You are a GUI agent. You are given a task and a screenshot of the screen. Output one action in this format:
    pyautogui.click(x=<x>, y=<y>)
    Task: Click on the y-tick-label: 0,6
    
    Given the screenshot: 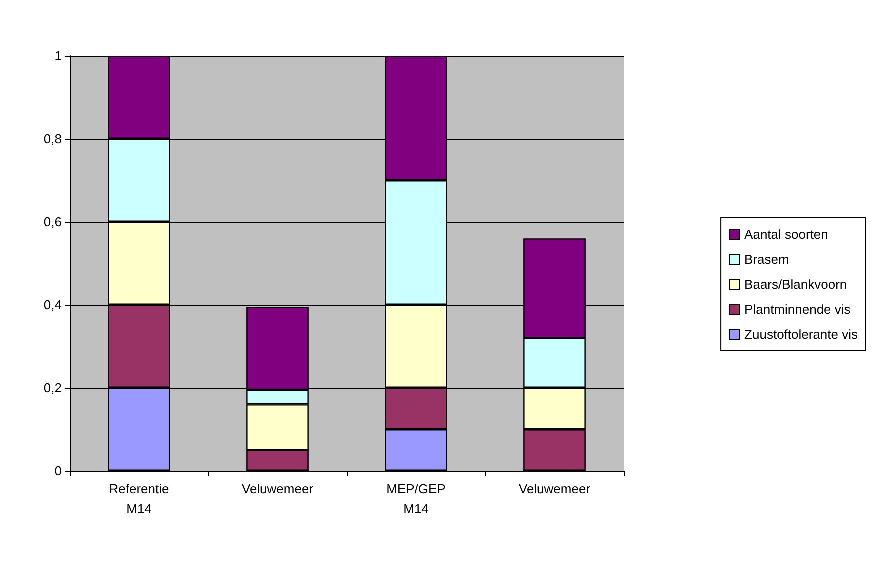 What is the action you would take?
    pyautogui.click(x=53, y=222)
    